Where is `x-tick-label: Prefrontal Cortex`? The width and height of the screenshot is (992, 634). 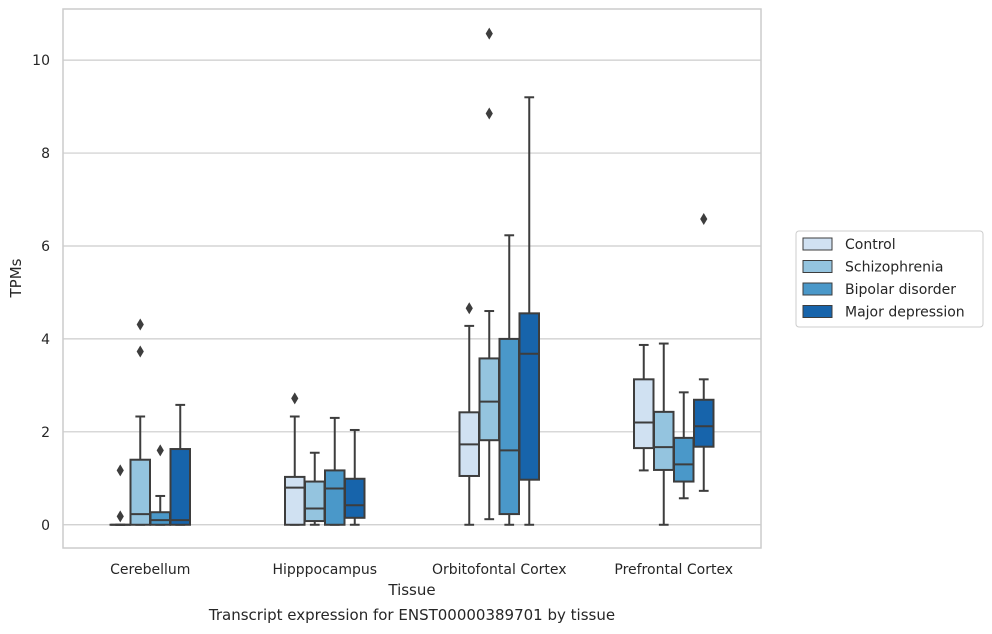
x-tick-label: Prefrontal Cortex is located at coordinates (673, 570).